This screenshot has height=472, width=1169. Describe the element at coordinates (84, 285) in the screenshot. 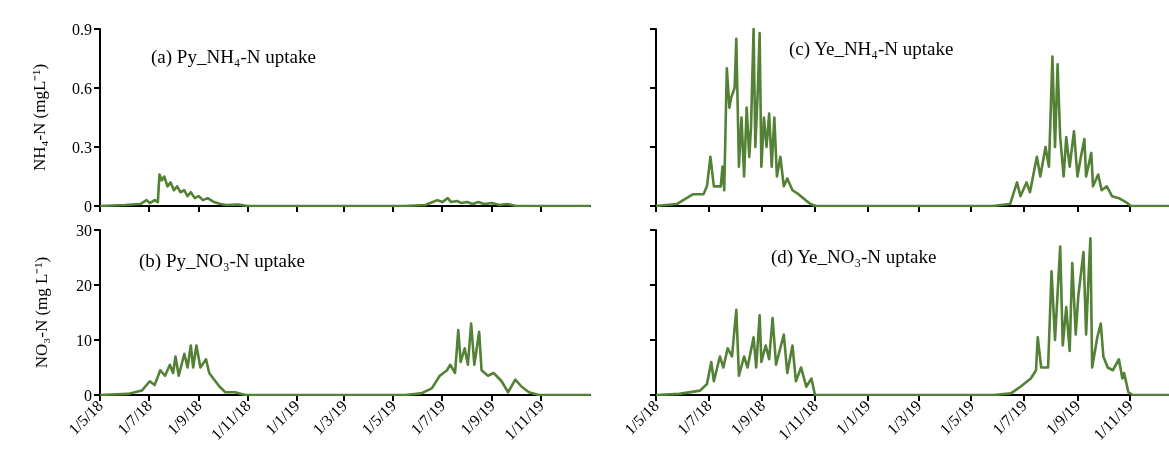

I see `y-tick-label: 20` at that location.